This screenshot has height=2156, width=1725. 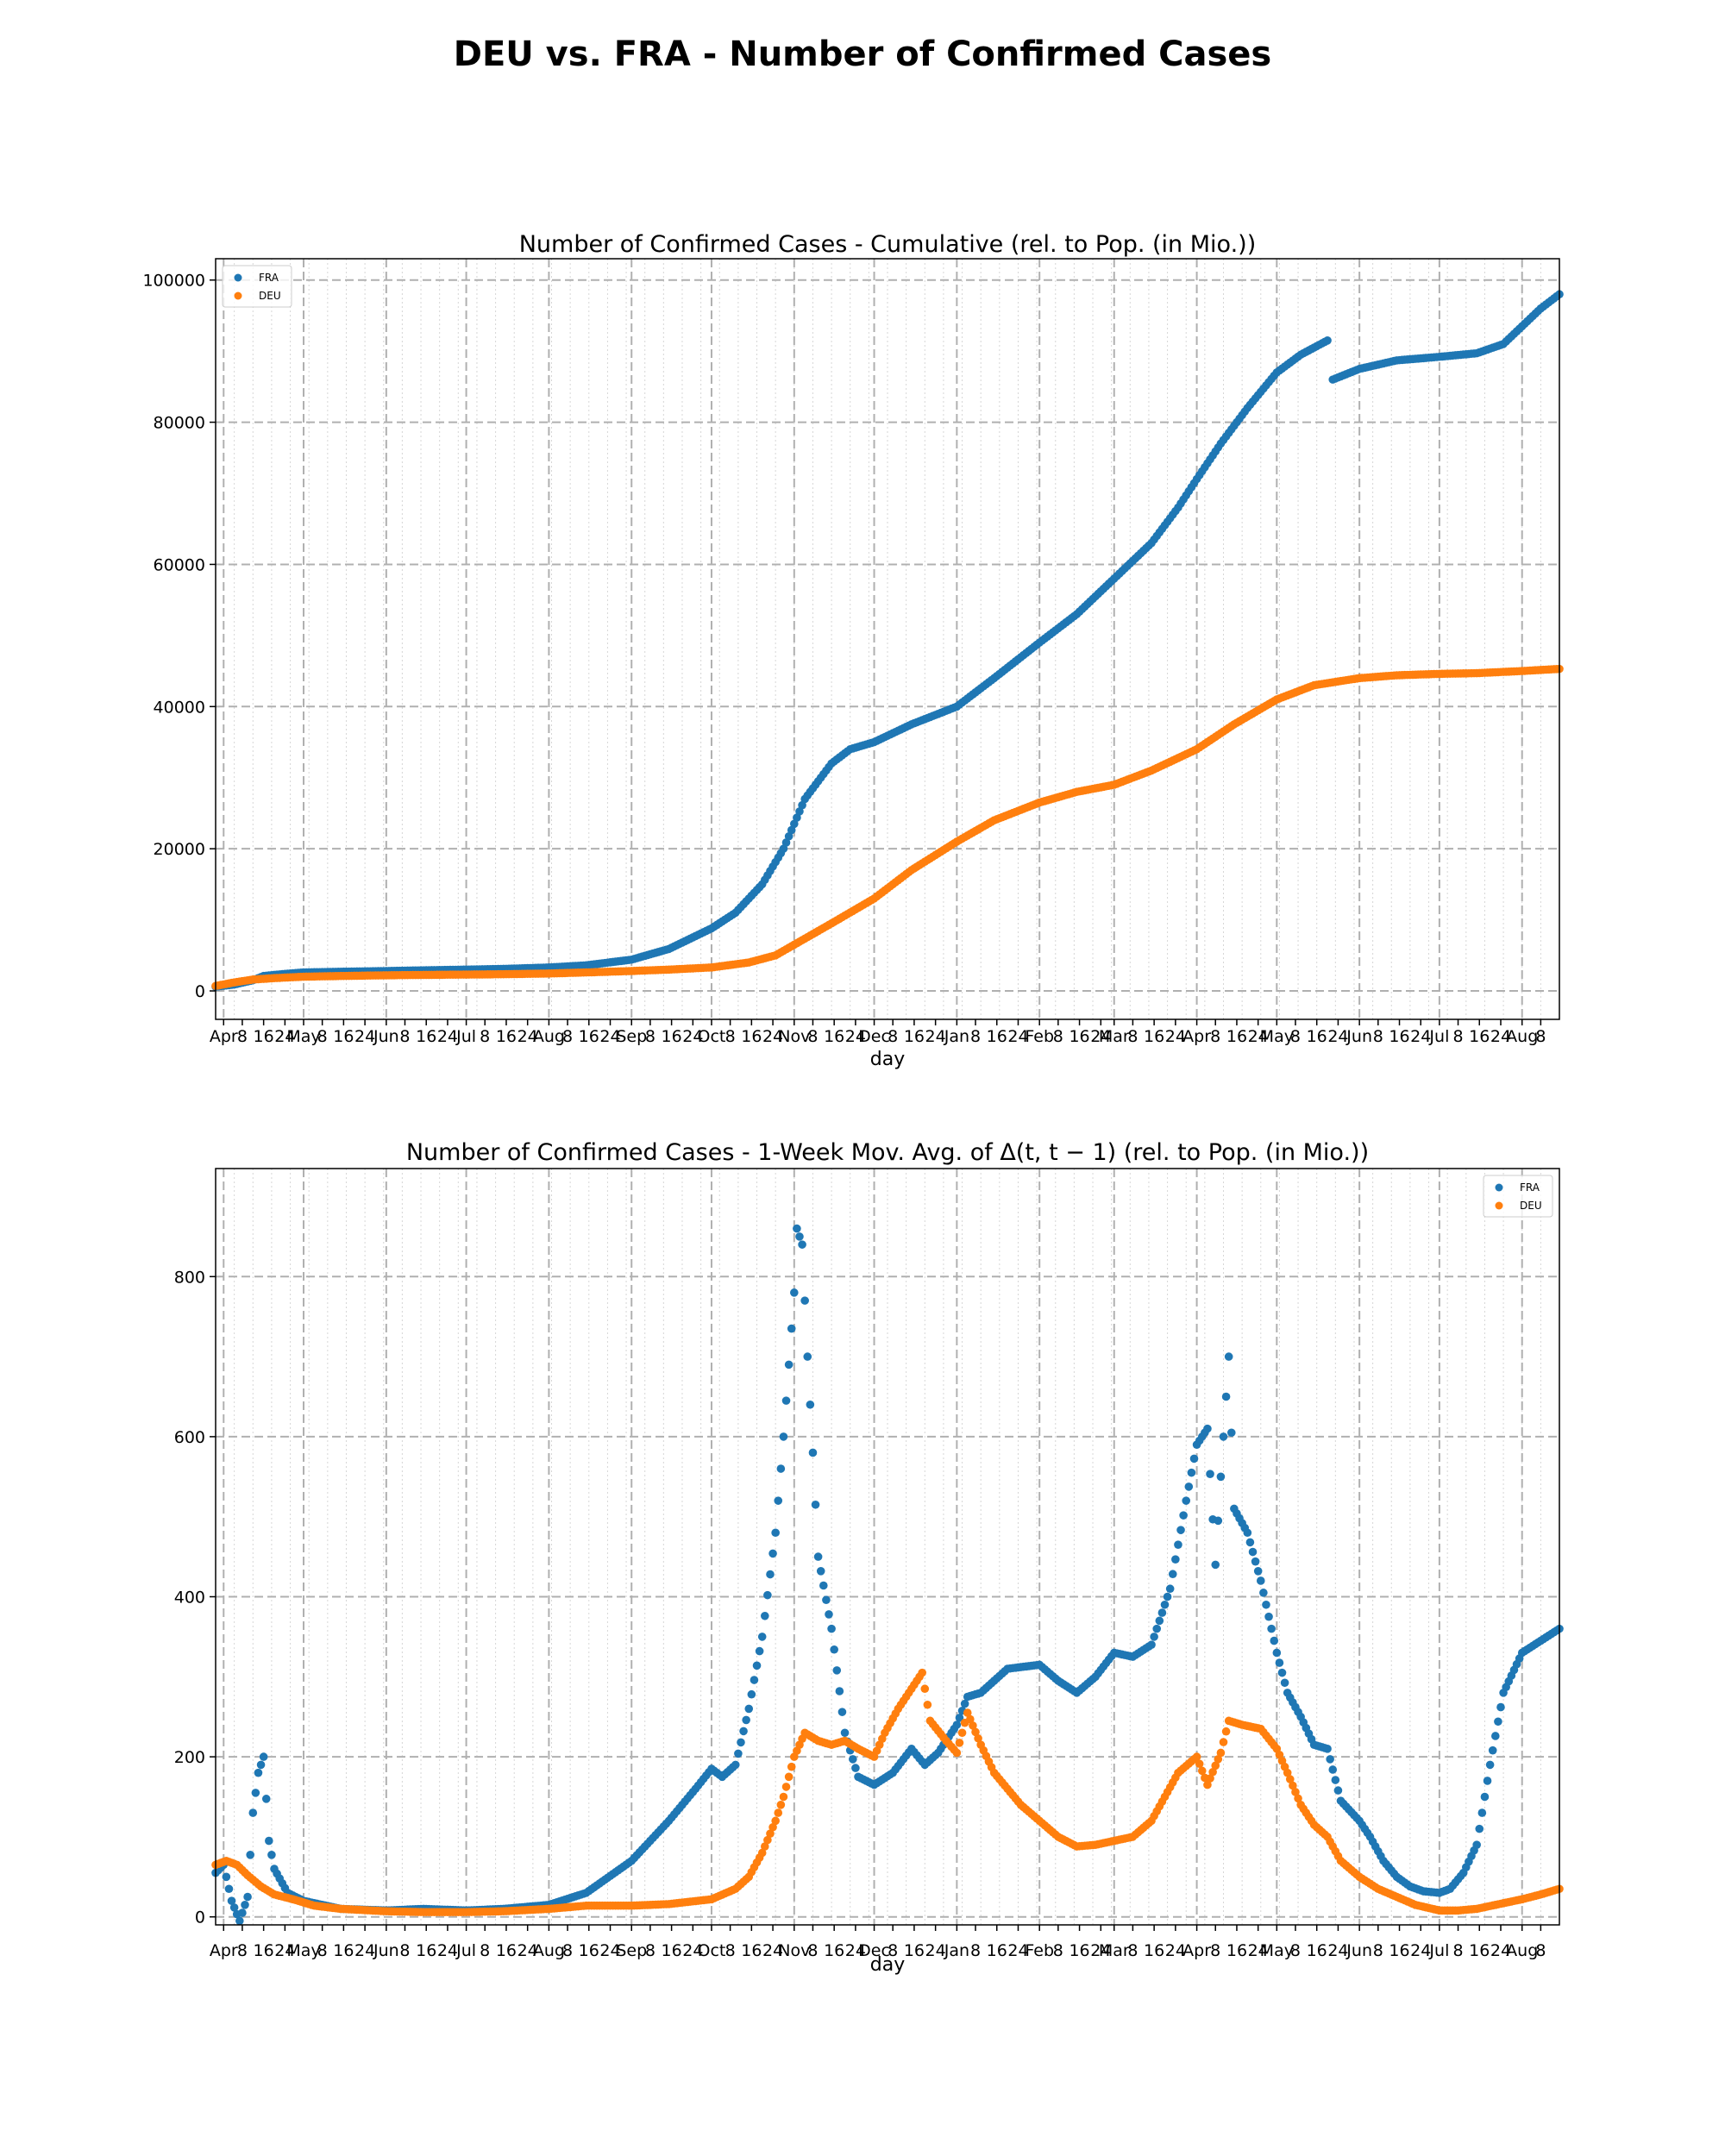 What do you see at coordinates (269, 278) in the screenshot?
I see `legend-label-fra: FRA` at bounding box center [269, 278].